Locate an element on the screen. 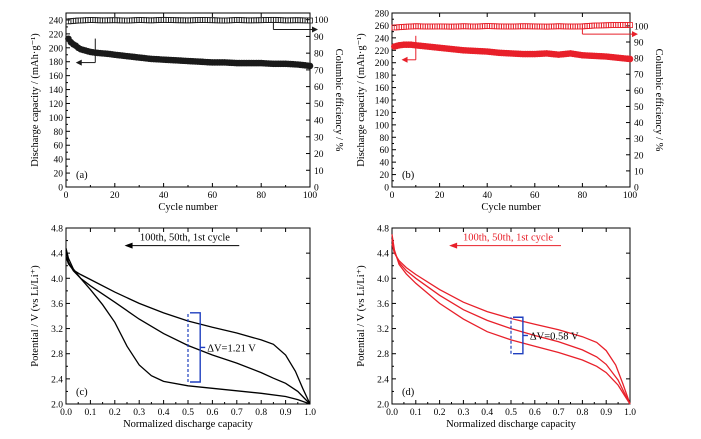 This screenshot has height=439, width=701. y-tick-label: 4.4 is located at coordinates (383, 255).